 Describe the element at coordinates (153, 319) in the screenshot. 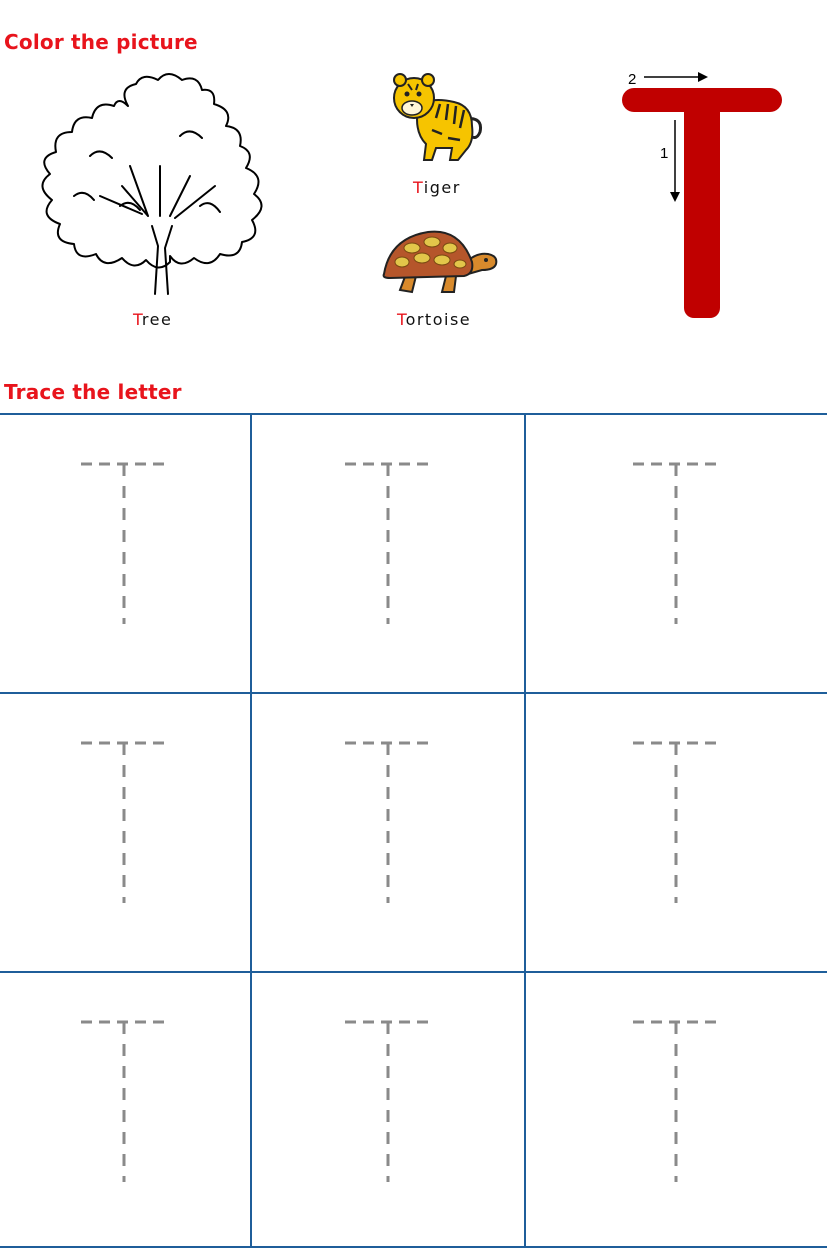

I see `tree-caption: Tree` at that location.